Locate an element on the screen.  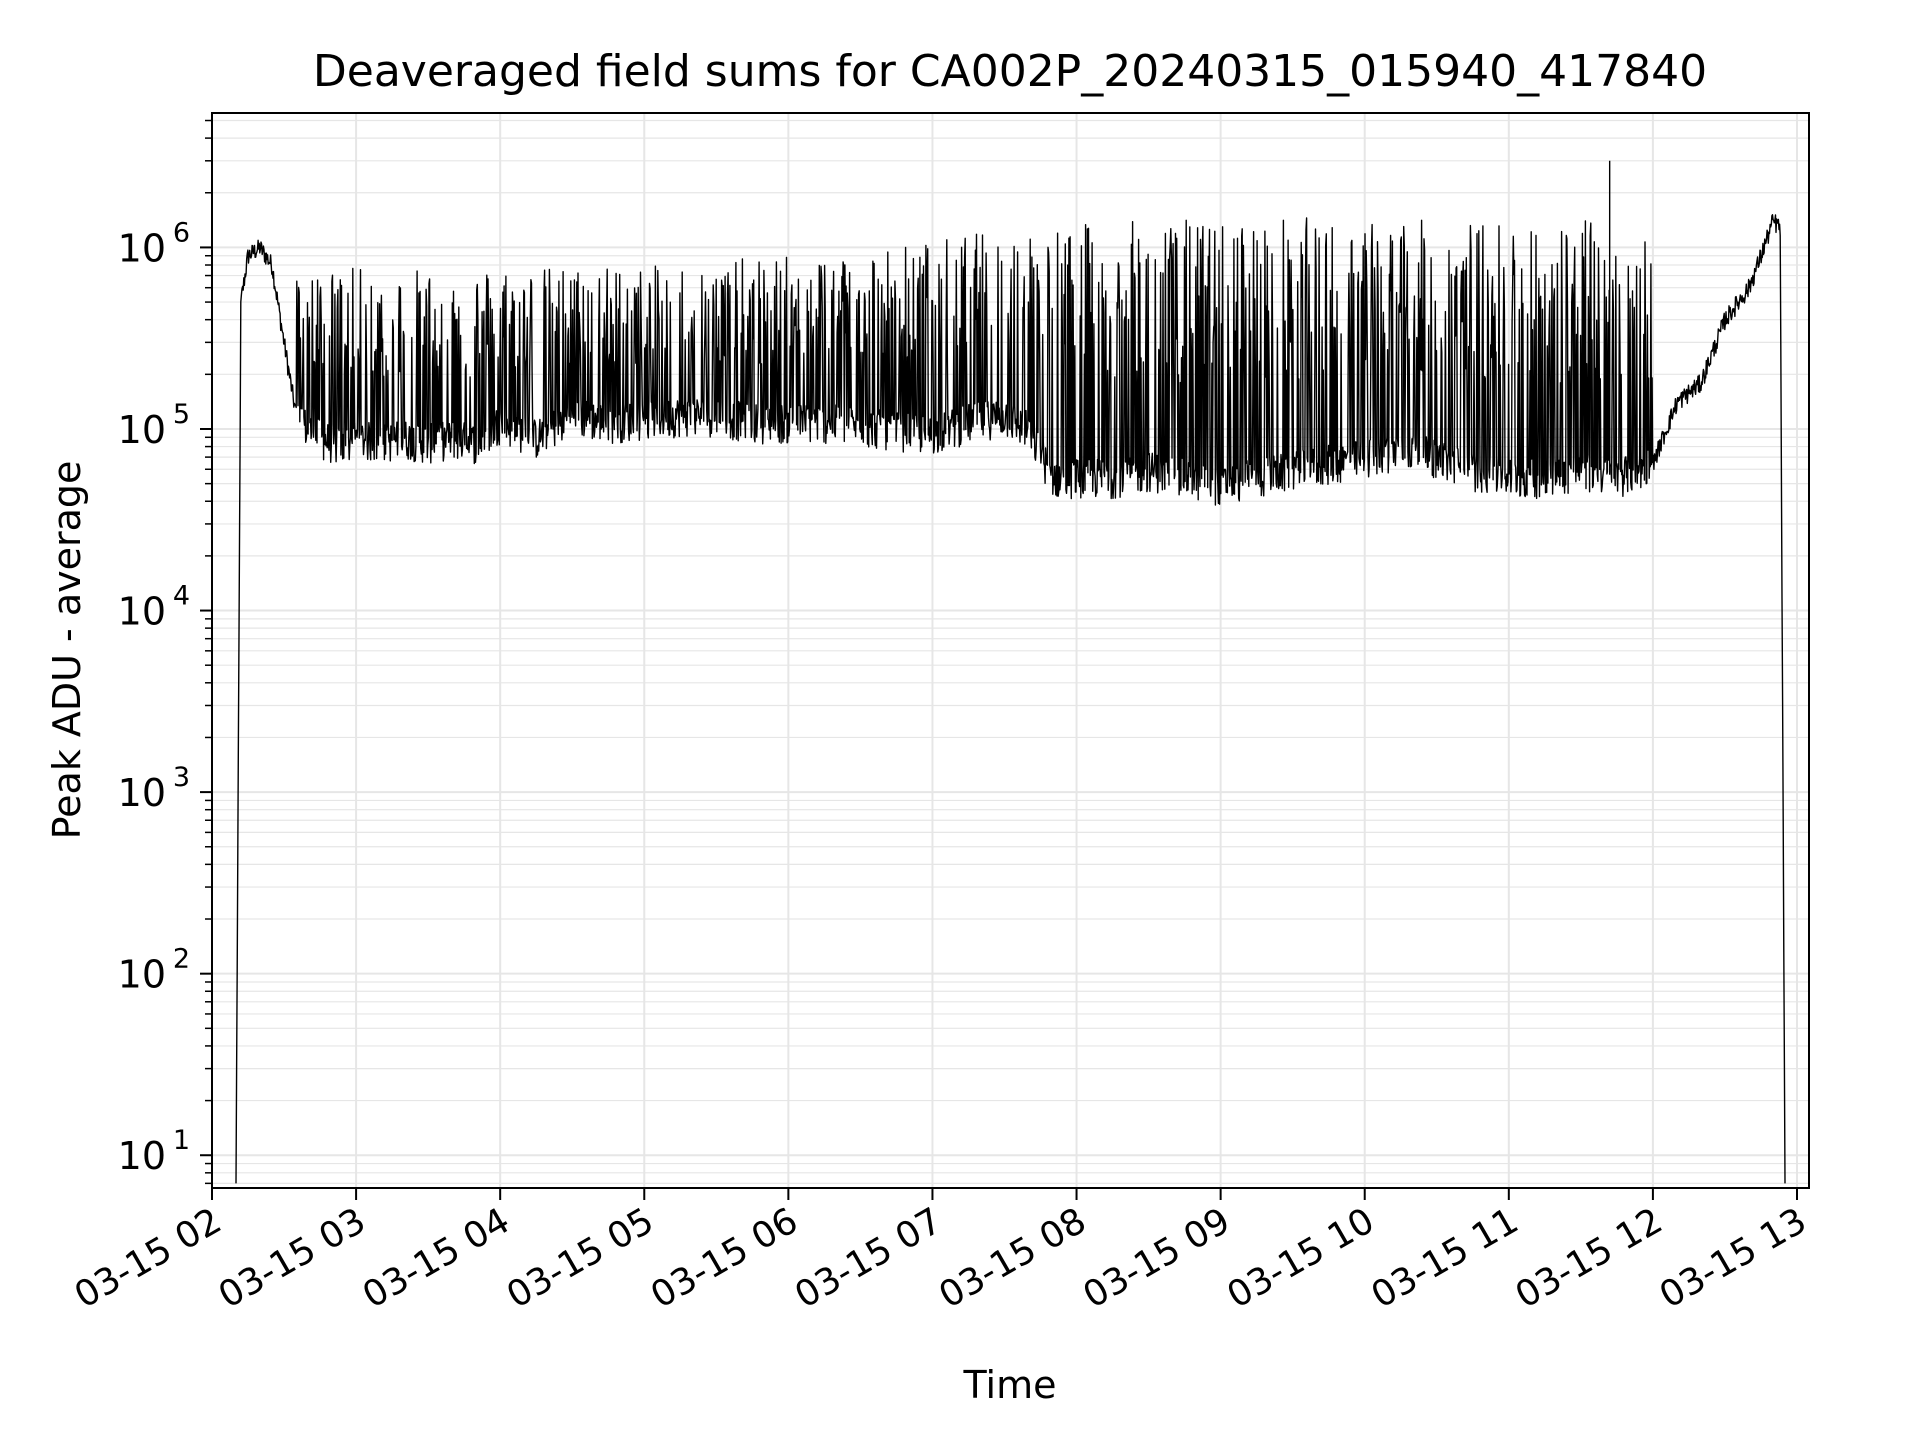
y-tick-exponent: 1 is located at coordinates (181, 1140).